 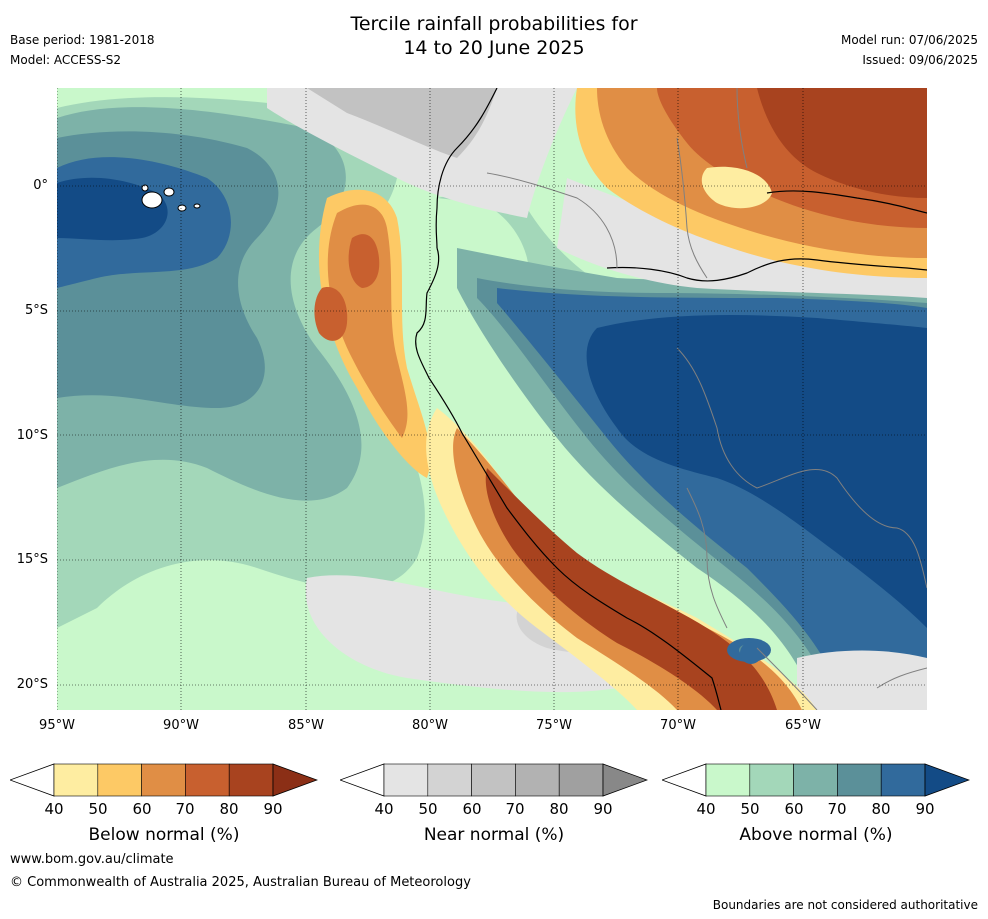 I want to click on legend-above-tick: 80, so click(x=881, y=809).